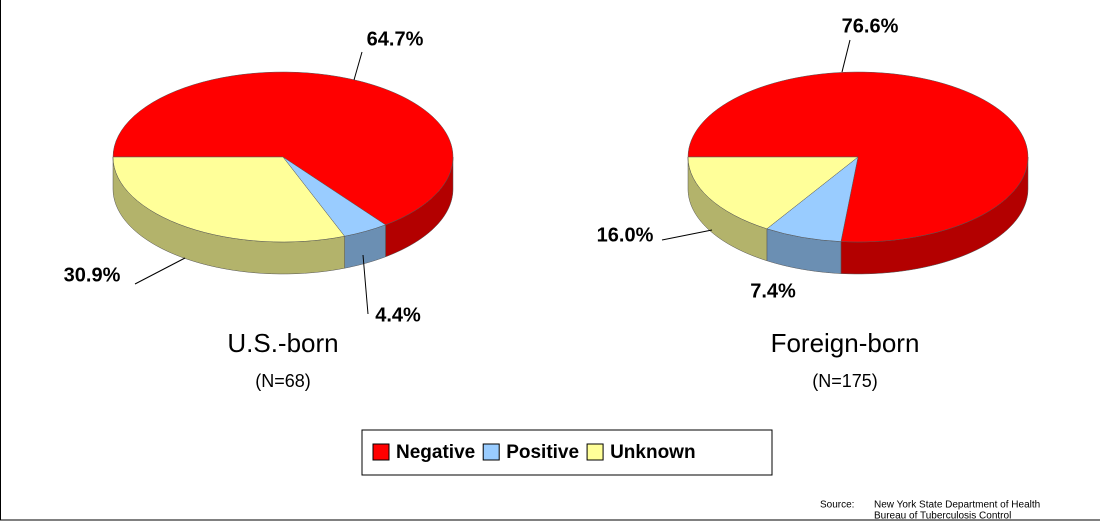 This screenshot has width=1100, height=525. What do you see at coordinates (845, 381) in the screenshot?
I see `chart-subtitle: (N=175)` at bounding box center [845, 381].